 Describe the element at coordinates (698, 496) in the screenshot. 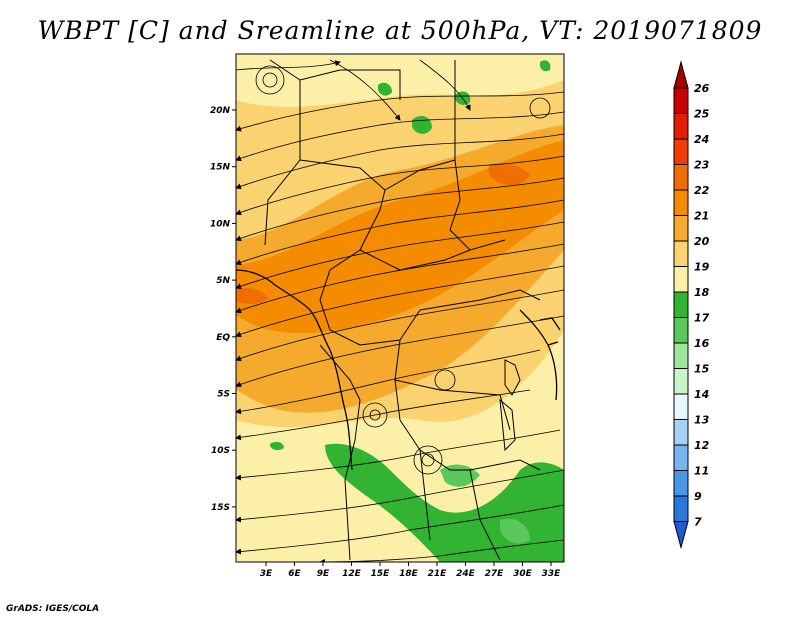

I see `colorbar-label: 9` at that location.